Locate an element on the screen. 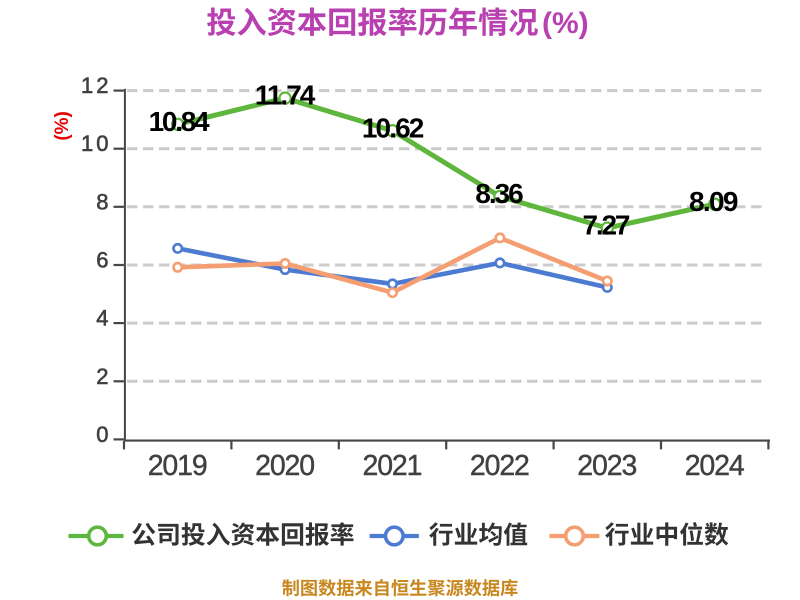 The image size is (800, 600). svg-text: 7.27 is located at coordinates (607, 225).